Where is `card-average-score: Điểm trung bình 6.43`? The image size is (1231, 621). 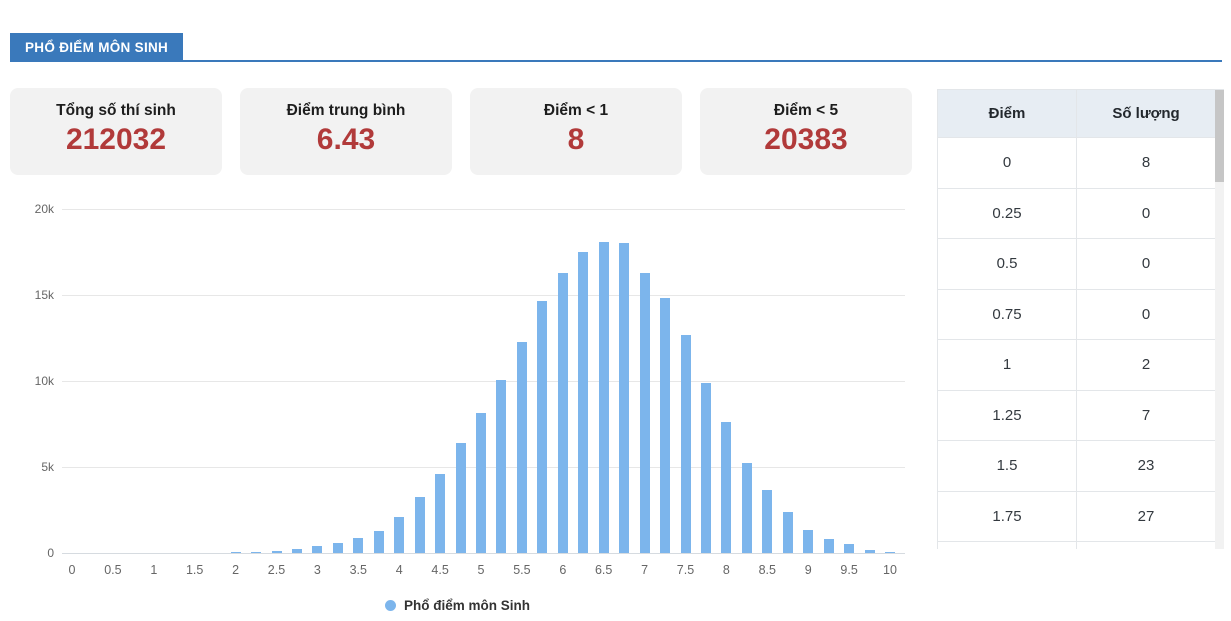
card-average-score: Điểm trung bình 6.43 is located at coordinates (346, 131).